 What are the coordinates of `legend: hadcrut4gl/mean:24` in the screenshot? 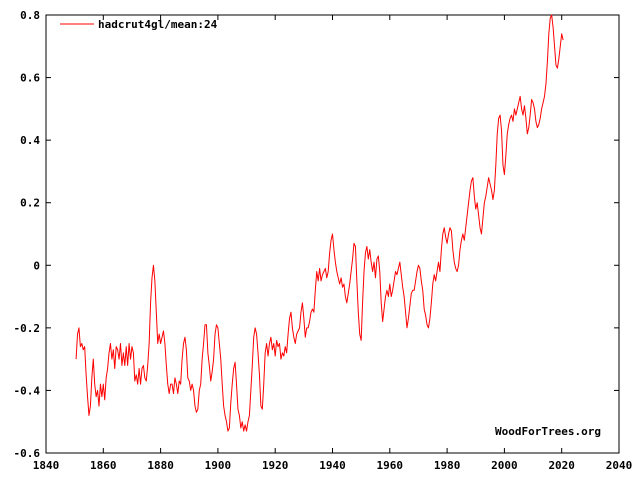 It's located at (139, 24).